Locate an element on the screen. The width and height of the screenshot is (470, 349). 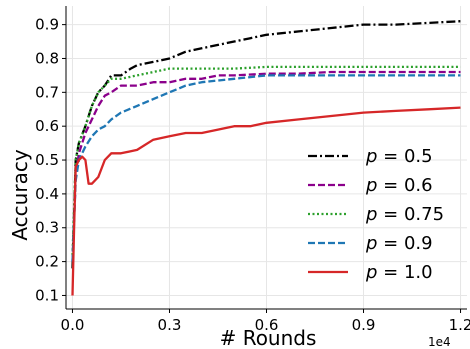
x-axis-exponent: 1e4 is located at coordinates (439, 342).